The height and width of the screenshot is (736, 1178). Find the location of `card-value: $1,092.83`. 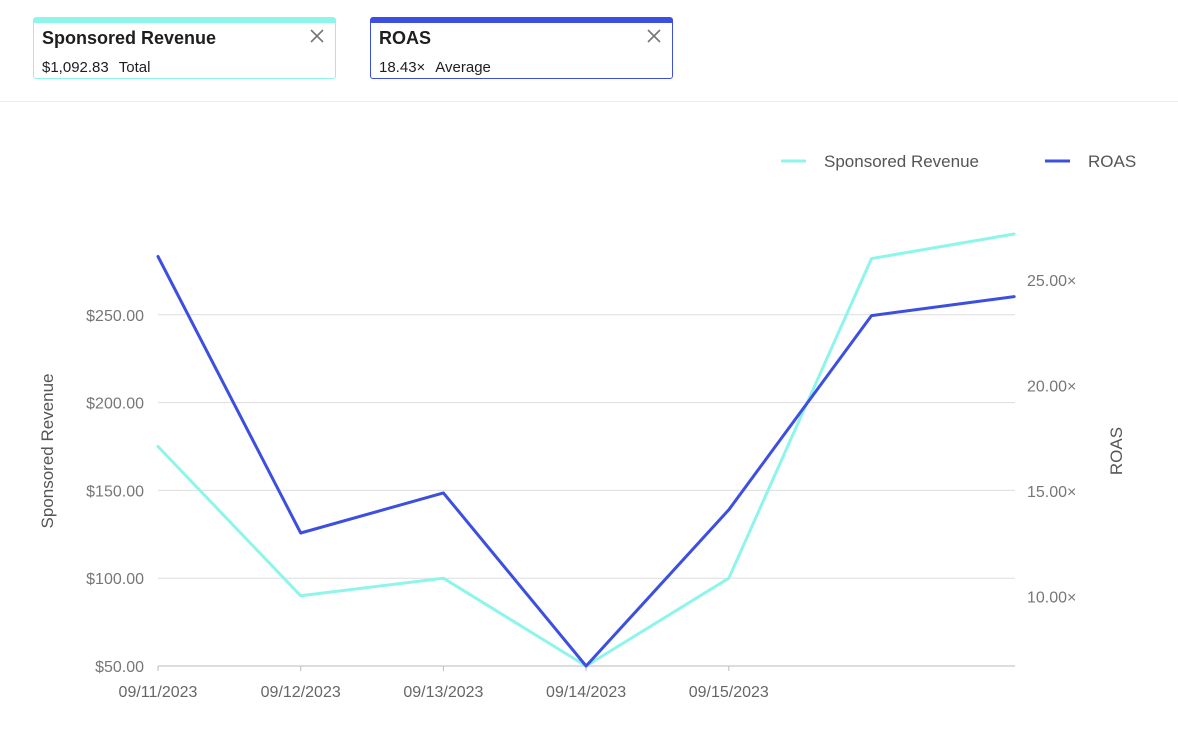

card-value: $1,092.83 is located at coordinates (75, 67).